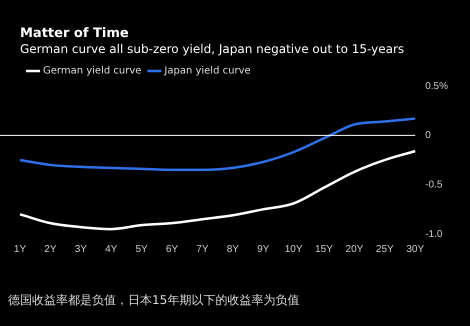 This screenshot has width=470, height=326. What do you see at coordinates (111, 249) in the screenshot?
I see `x-tick-label: 4Y` at bounding box center [111, 249].